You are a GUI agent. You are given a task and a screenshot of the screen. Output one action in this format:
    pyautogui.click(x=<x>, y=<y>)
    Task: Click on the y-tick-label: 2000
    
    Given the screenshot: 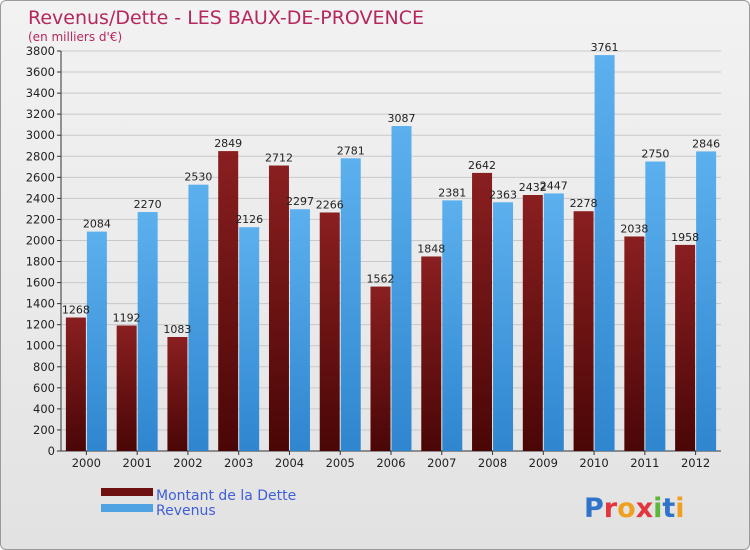 What is the action you would take?
    pyautogui.click(x=40, y=240)
    